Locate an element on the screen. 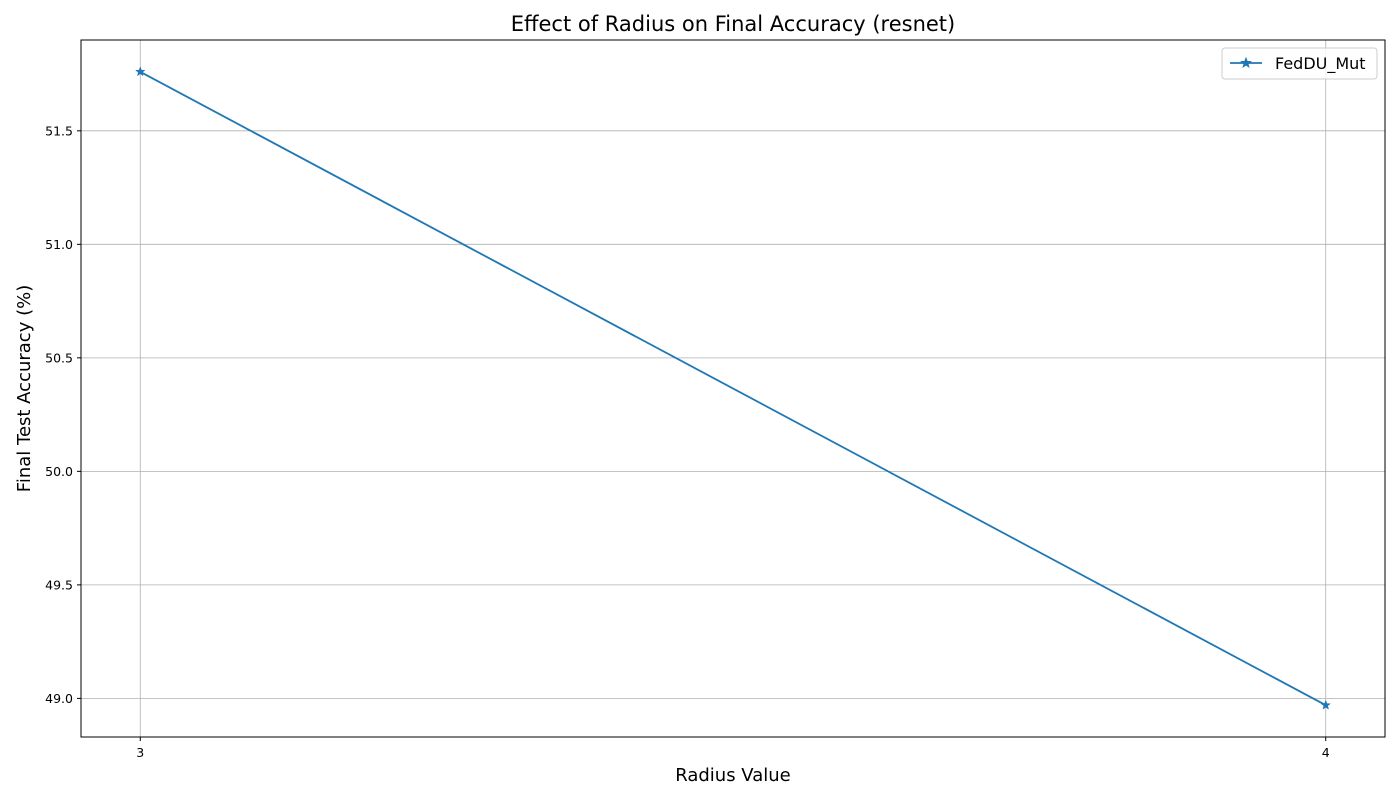 The width and height of the screenshot is (1400, 804). y-tick-label: 51.5 is located at coordinates (59, 130).